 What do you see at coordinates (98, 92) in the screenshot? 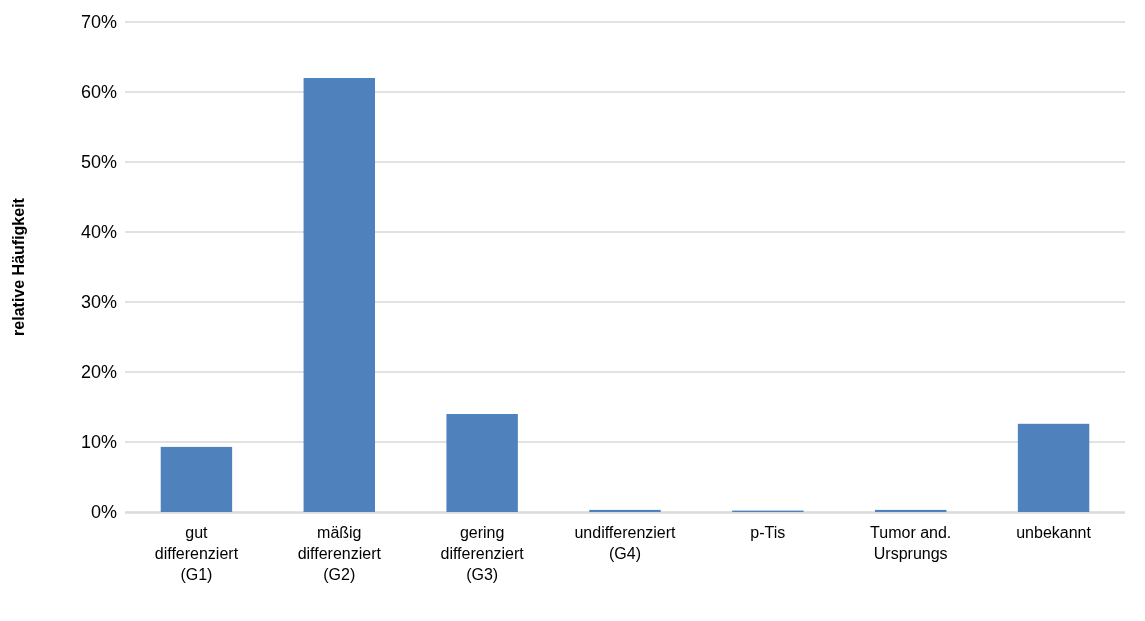
I see `y-tick-label: 60%` at bounding box center [98, 92].